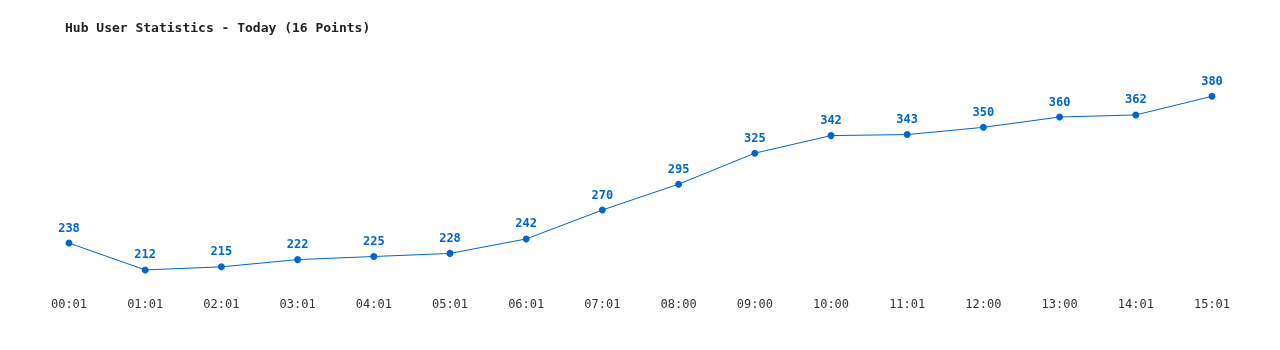  I want to click on x-tick-label: 10:00, so click(831, 304).